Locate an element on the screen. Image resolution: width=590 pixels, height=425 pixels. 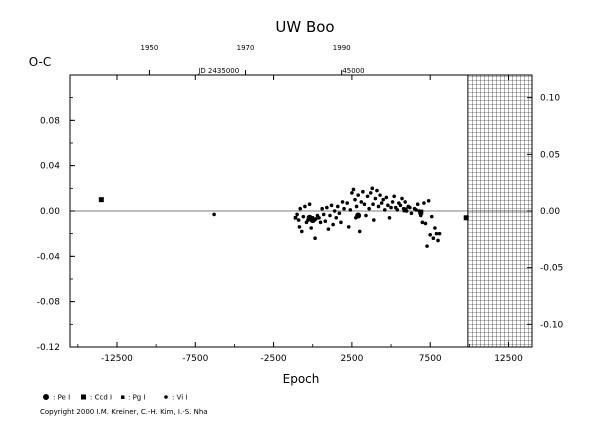
x-tick-label: -12500 is located at coordinates (117, 359).